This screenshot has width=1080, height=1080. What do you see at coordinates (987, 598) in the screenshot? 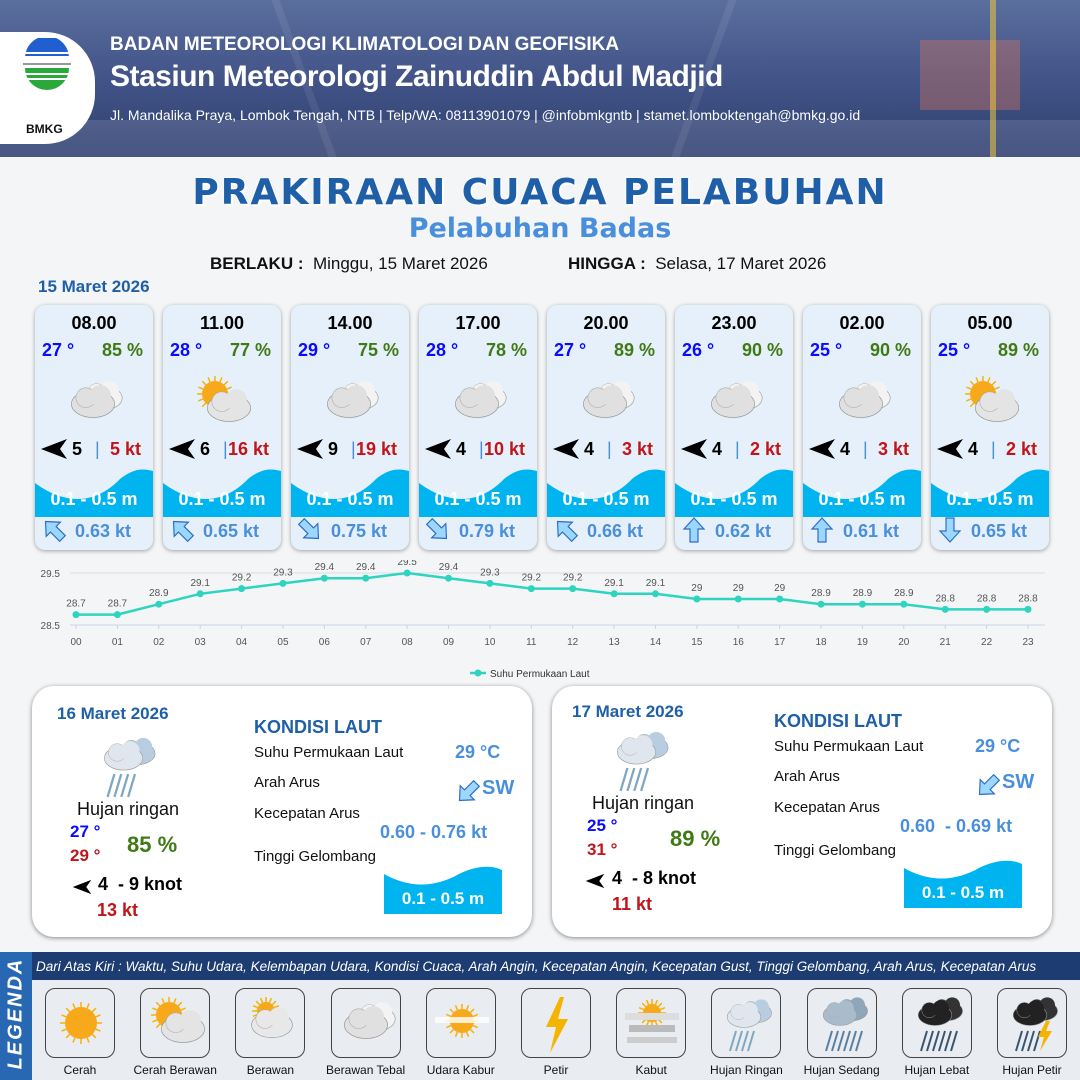
I see `data-label: 28.8` at bounding box center [987, 598].